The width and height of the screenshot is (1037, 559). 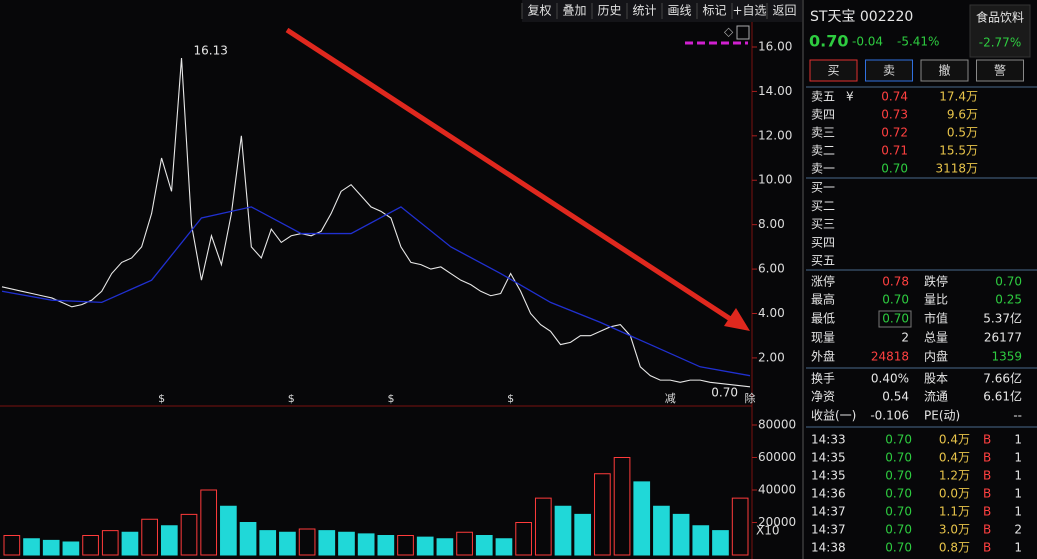 I want to click on bid-label: 买一, so click(x=823, y=188).